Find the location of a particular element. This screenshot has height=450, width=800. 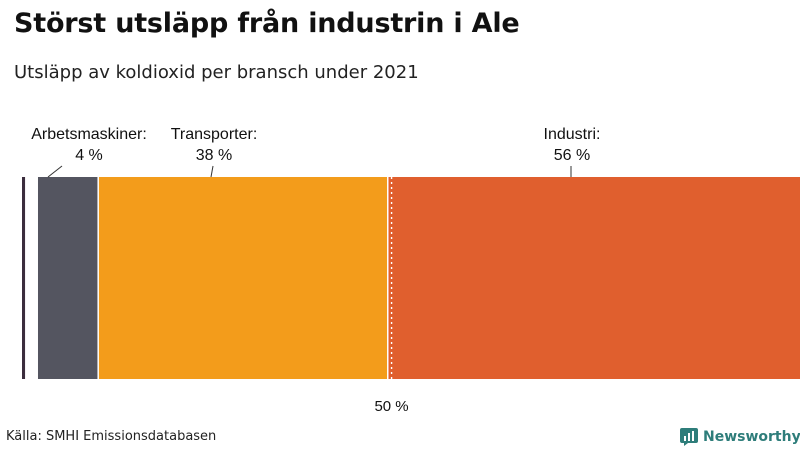

bar-segment-arbetsmaskiner is located at coordinates (68, 278).